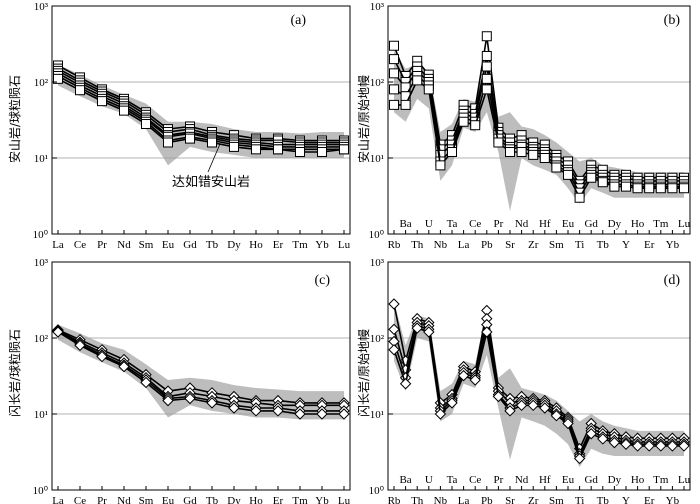  I want to click on range-band-area, so click(201, 372).